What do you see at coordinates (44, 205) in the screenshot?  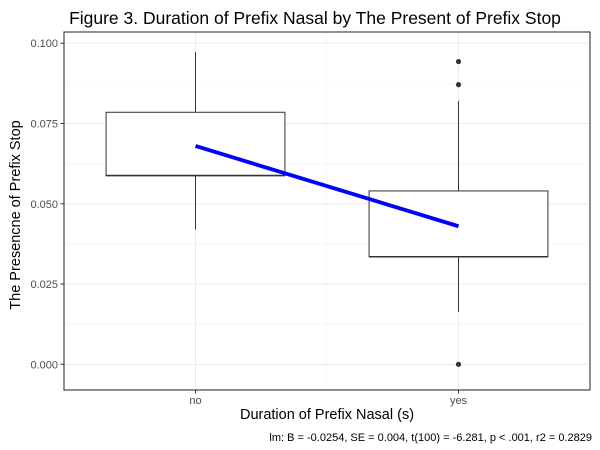 I see `y-tick-label: 0.050` at bounding box center [44, 205].